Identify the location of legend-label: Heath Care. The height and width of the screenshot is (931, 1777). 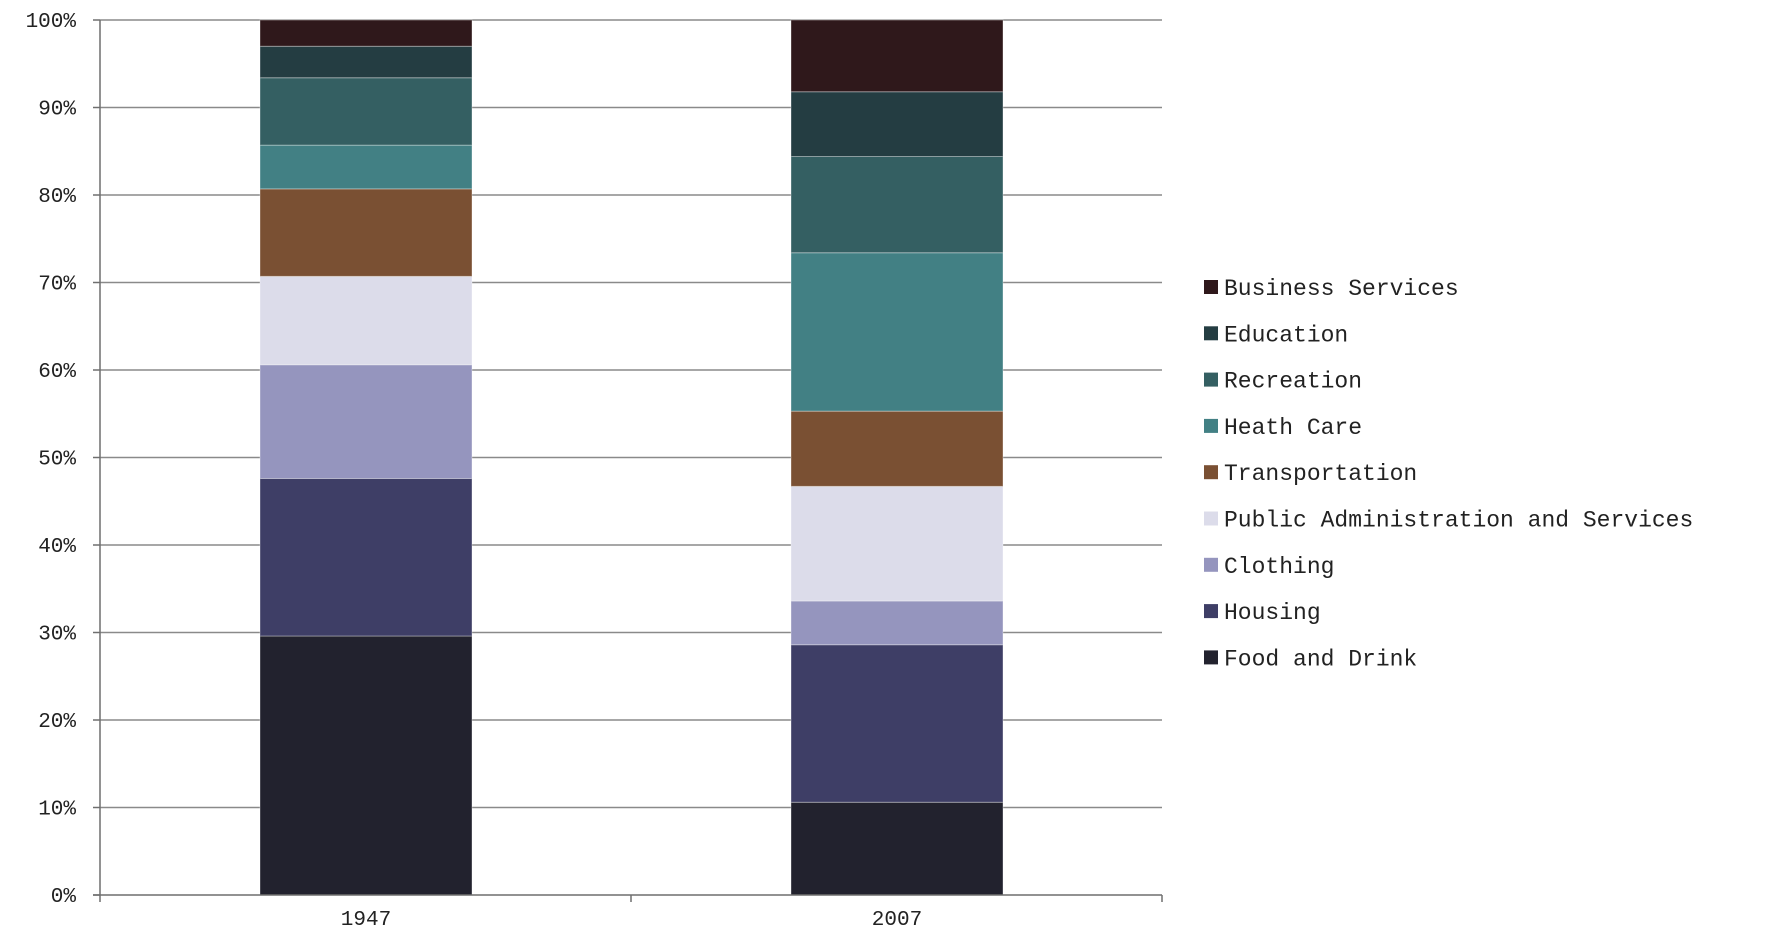
(1293, 428).